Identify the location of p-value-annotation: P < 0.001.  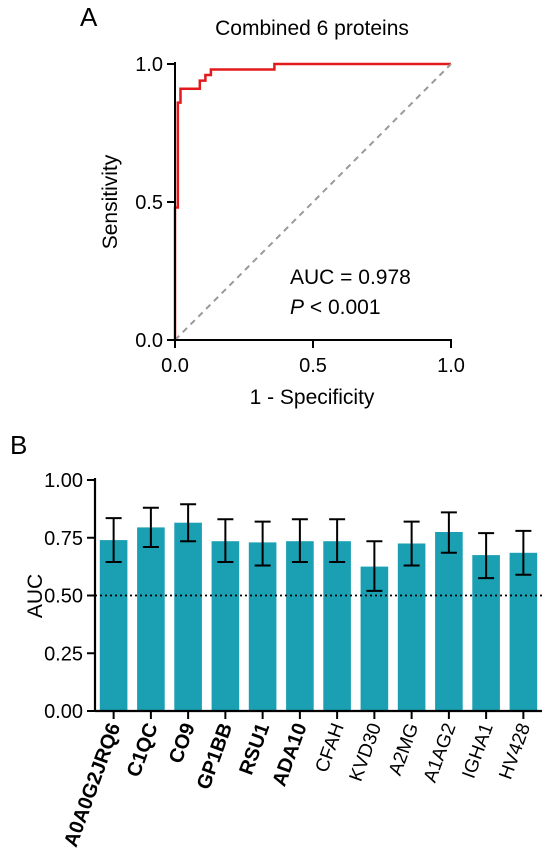
(335, 307).